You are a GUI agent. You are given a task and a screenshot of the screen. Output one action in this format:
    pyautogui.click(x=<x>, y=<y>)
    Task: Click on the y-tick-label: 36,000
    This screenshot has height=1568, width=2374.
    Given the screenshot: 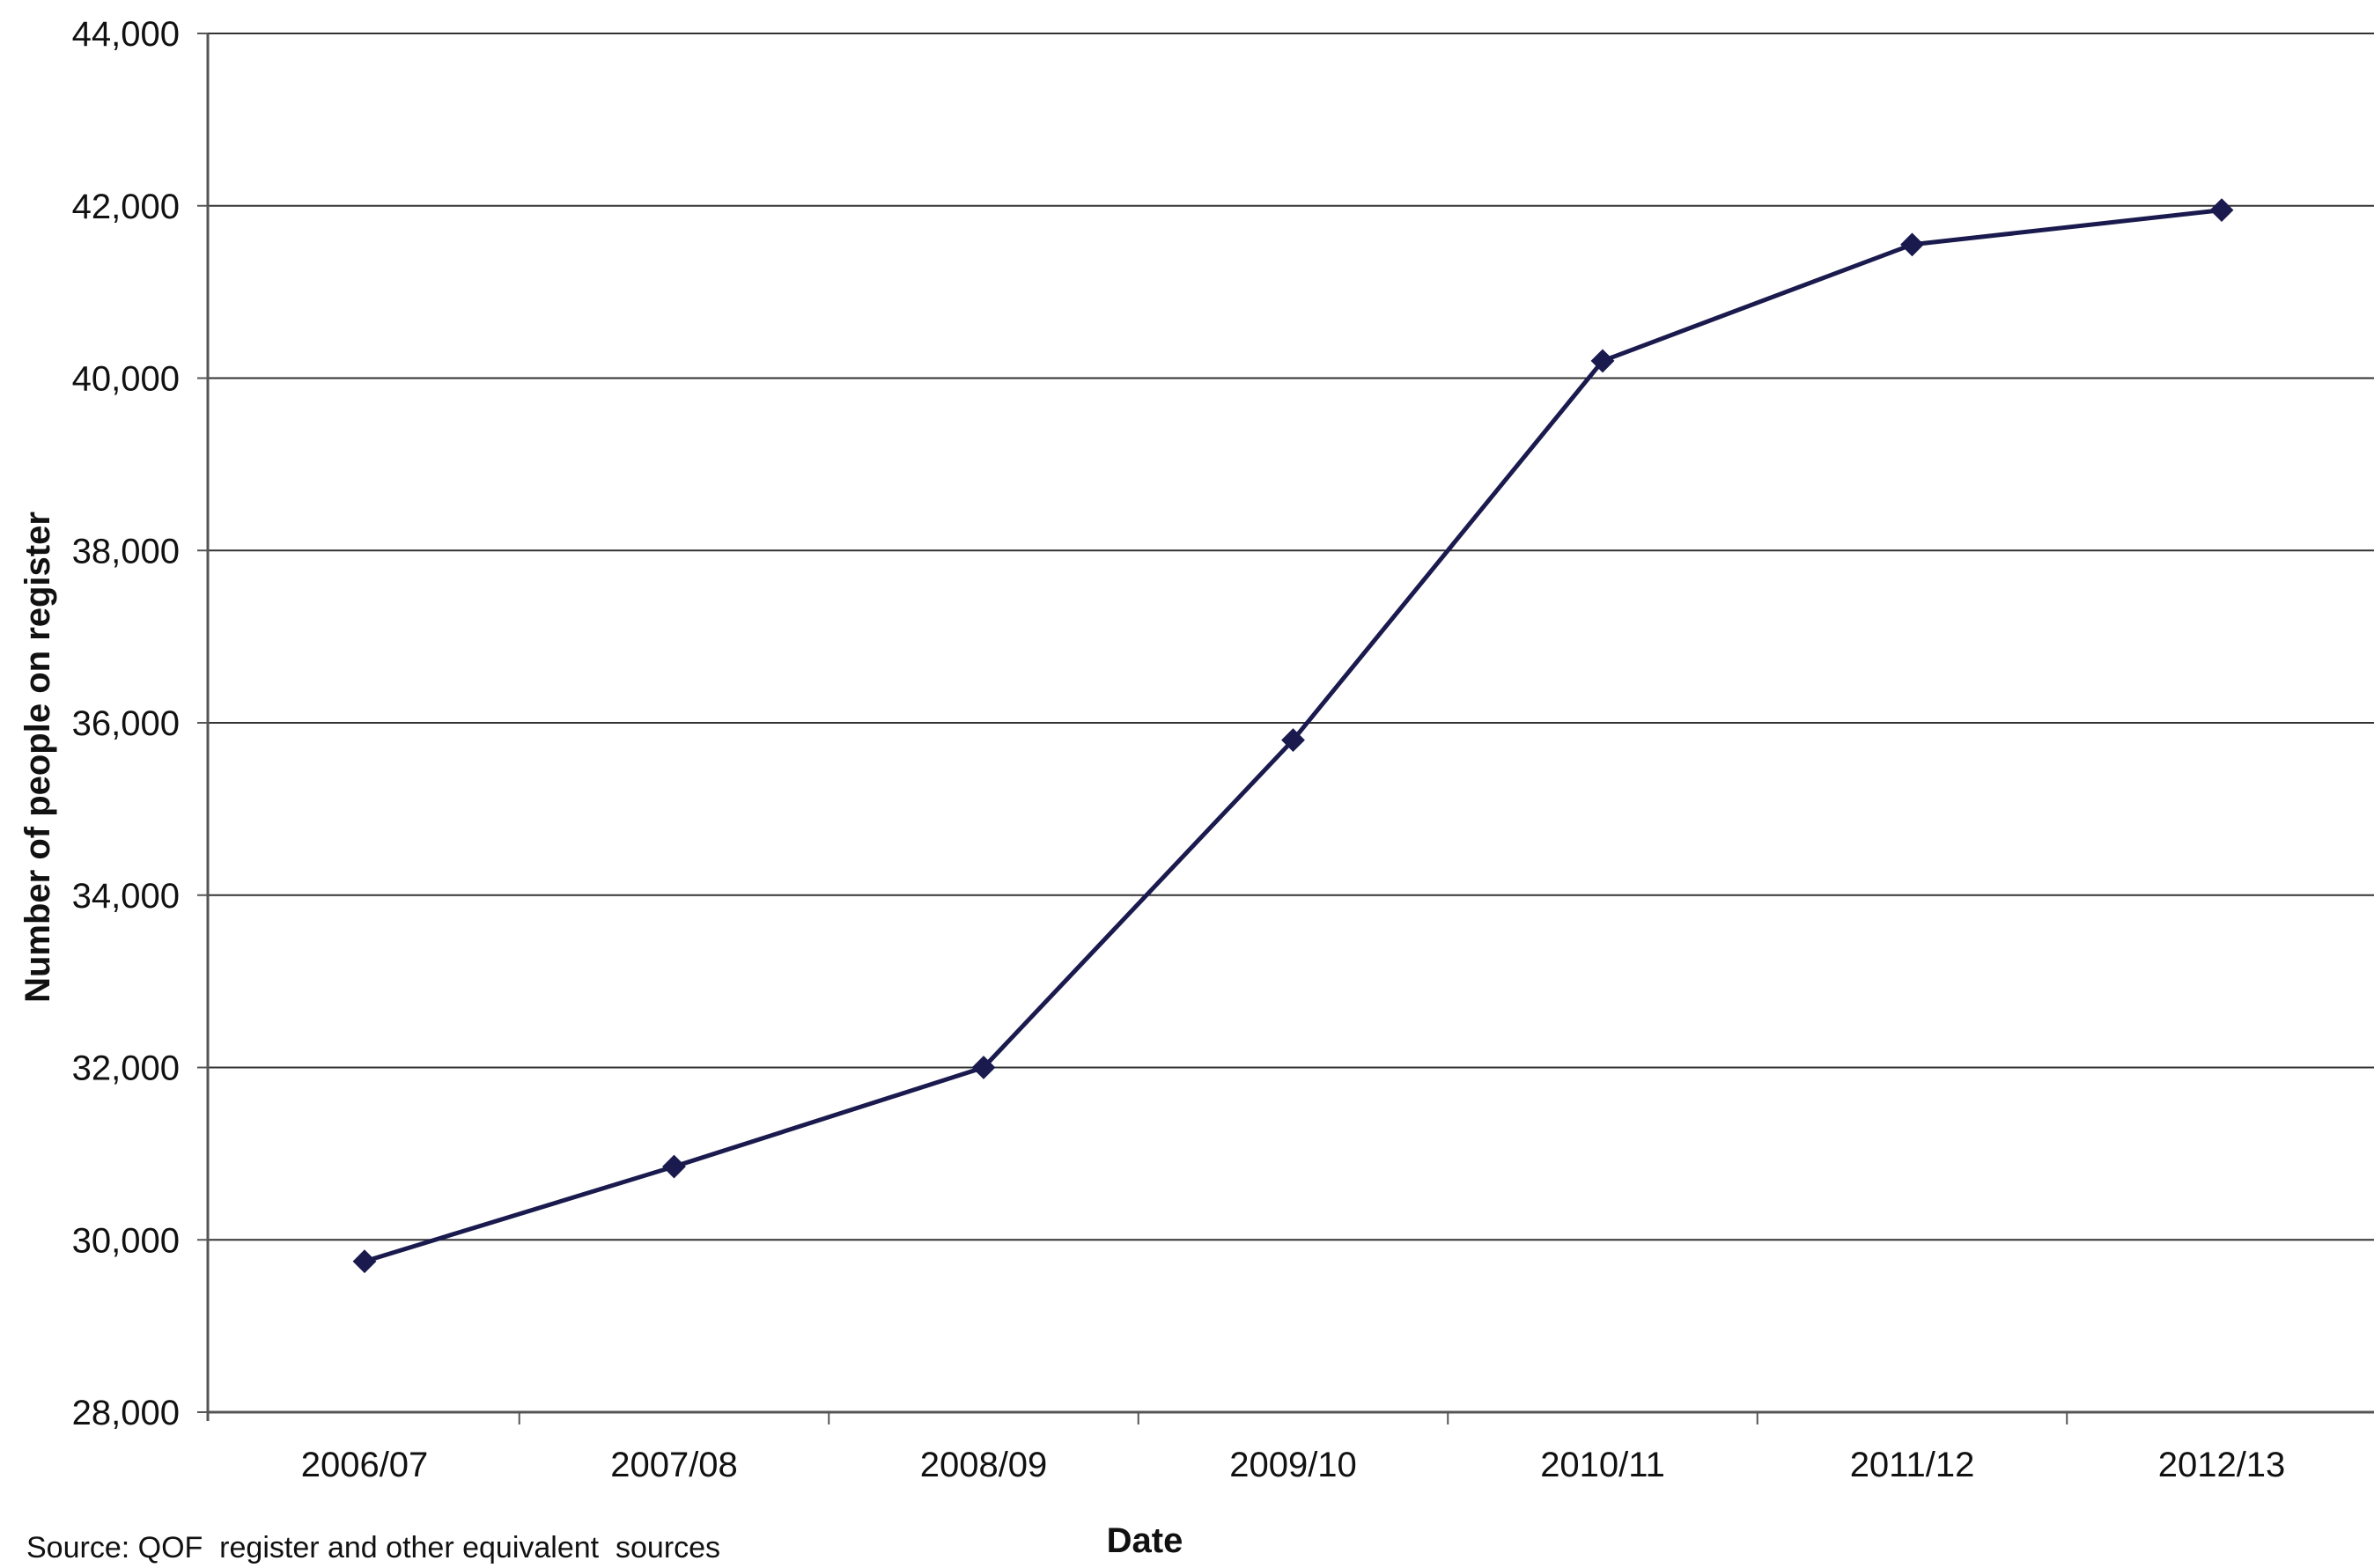 What is the action you would take?
    pyautogui.click(x=126, y=723)
    